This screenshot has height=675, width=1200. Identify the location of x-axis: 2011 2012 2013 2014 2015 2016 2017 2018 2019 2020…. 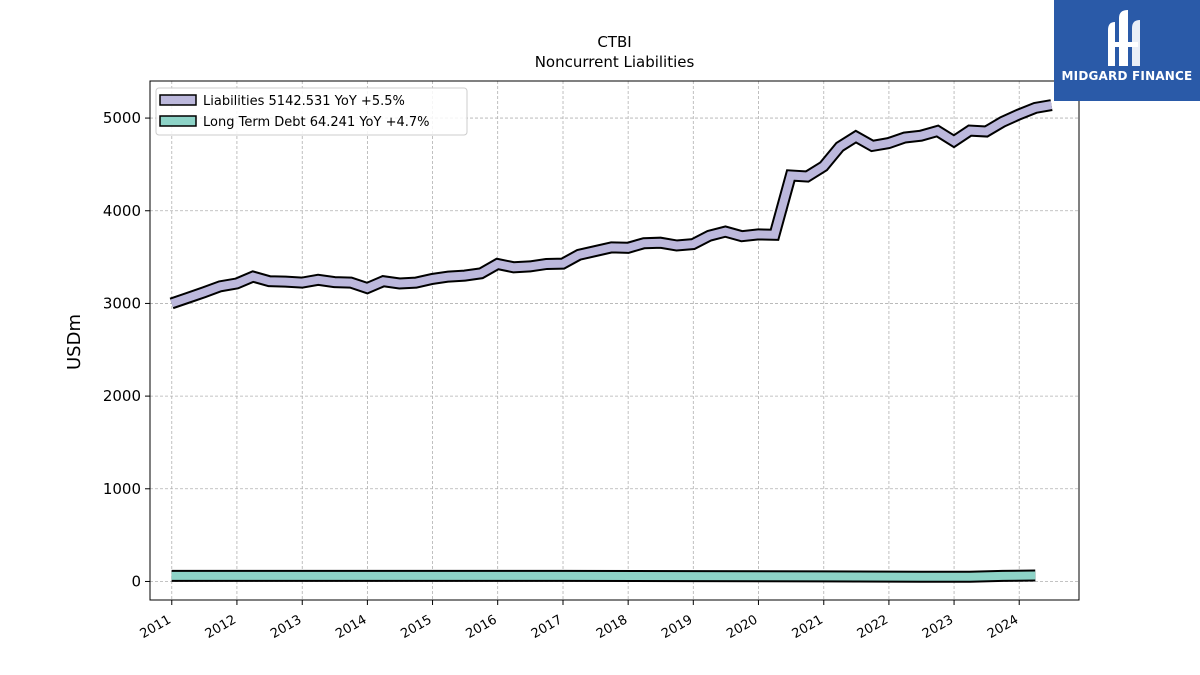
(579, 621).